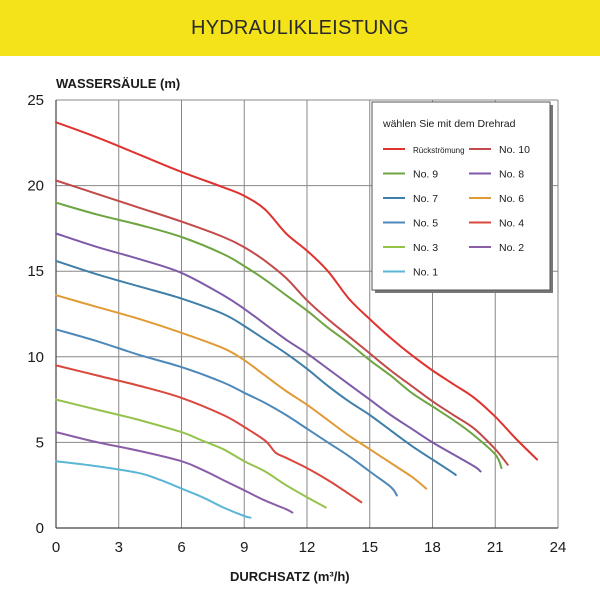 The image size is (600, 600). I want to click on y-axis-label: WASSERSÄULE (m), so click(118, 83).